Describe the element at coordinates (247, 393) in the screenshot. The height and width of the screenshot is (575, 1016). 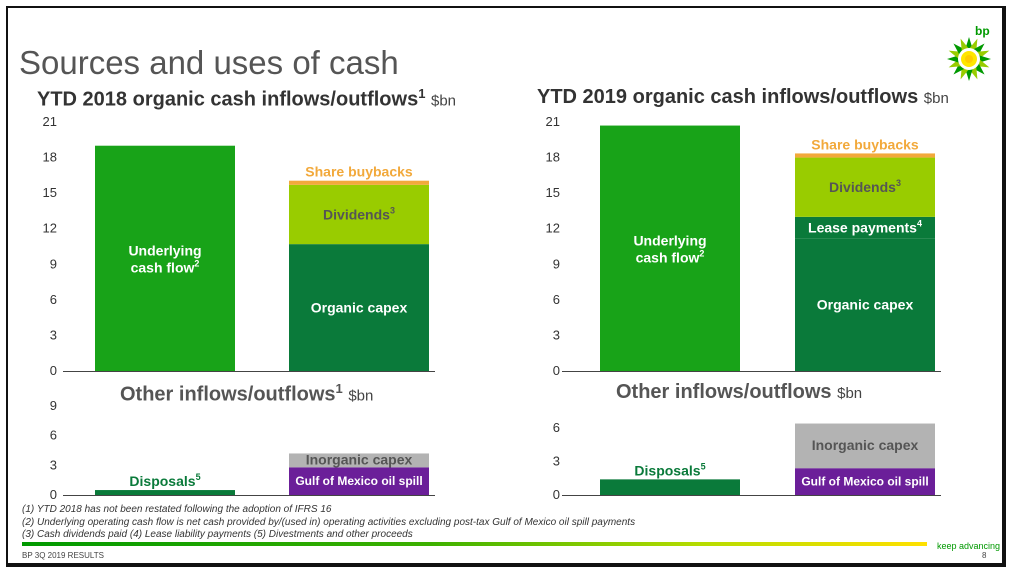
I see `left-other-heading: Other inflows/outflows1 $bn` at that location.